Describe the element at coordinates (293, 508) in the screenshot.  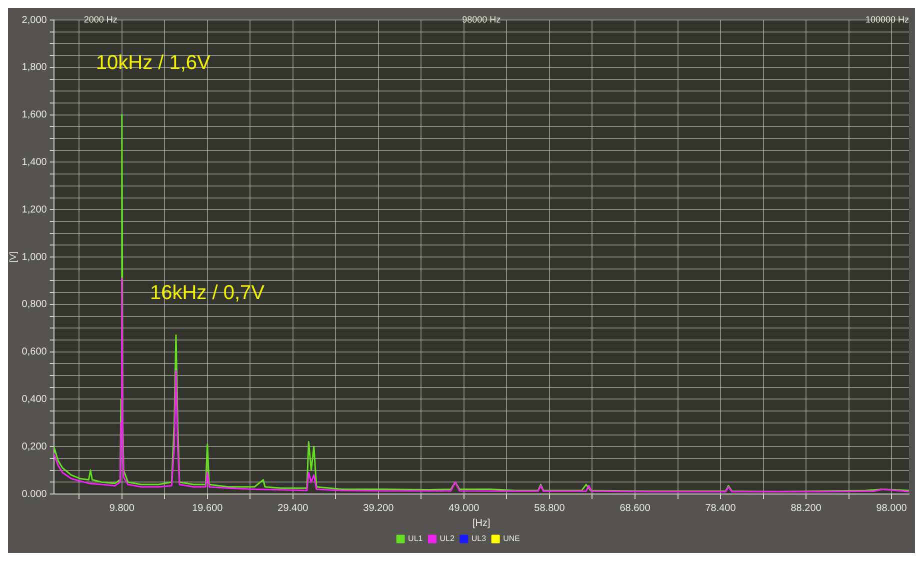
I see `x-tick-label: 29.400` at that location.